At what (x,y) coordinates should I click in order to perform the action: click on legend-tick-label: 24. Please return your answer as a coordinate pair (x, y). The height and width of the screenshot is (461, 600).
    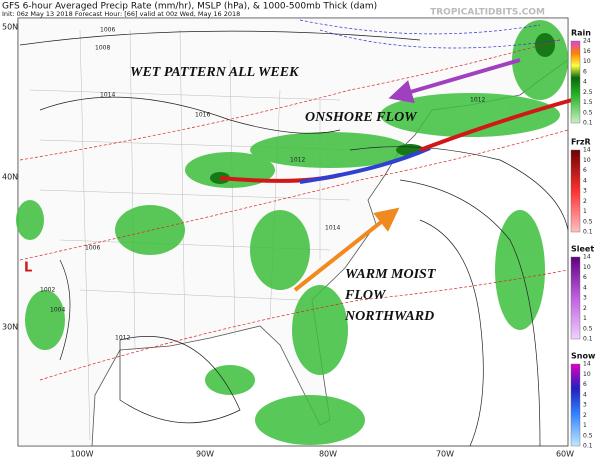
    Looking at the image, I should click on (587, 41).